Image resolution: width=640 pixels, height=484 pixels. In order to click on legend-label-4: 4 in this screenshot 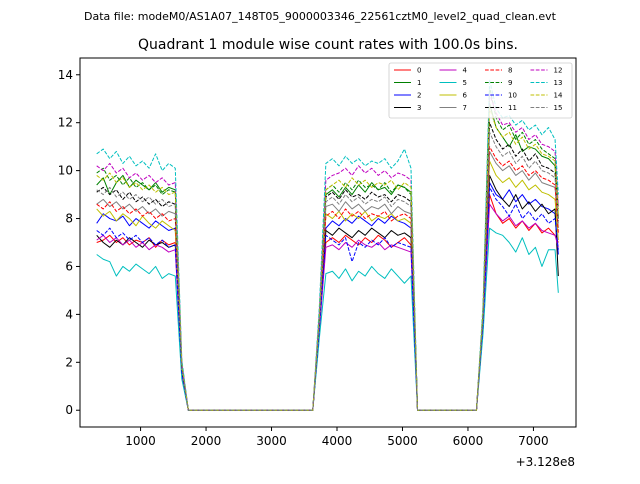, I will do `click(465, 71)`.